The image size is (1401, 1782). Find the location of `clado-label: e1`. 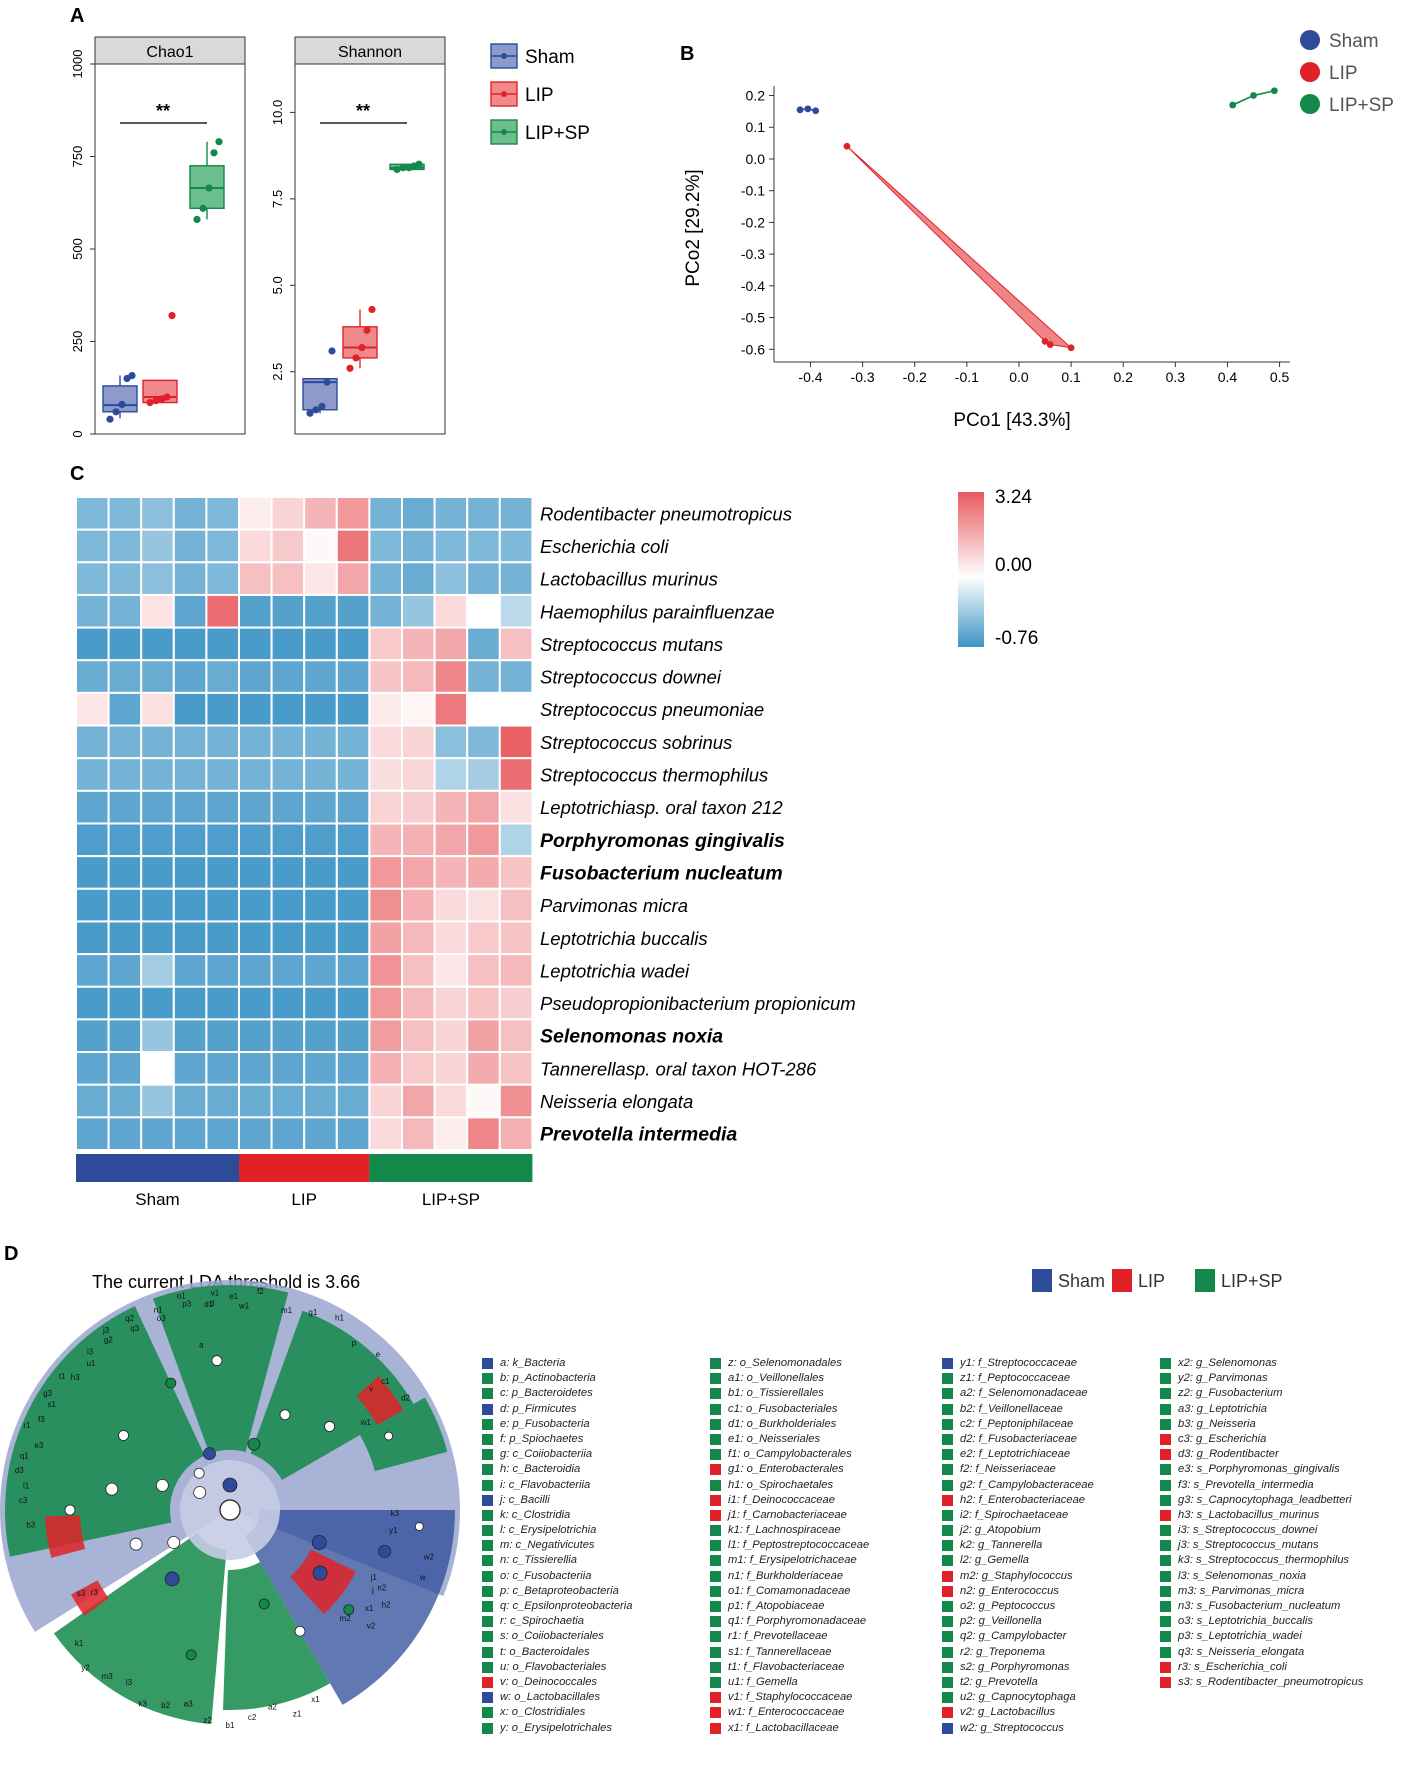

clado-label: e1 is located at coordinates (233, 1296).